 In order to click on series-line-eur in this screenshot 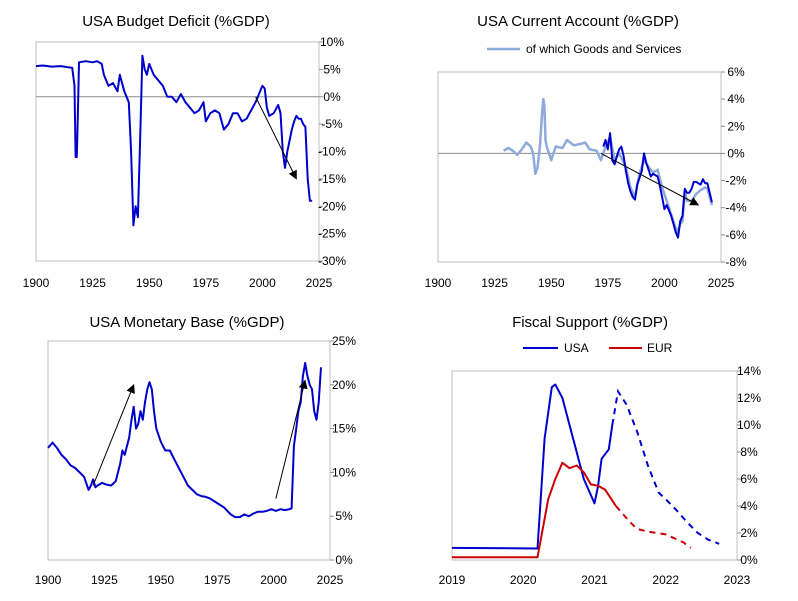, I will do `click(534, 510)`.